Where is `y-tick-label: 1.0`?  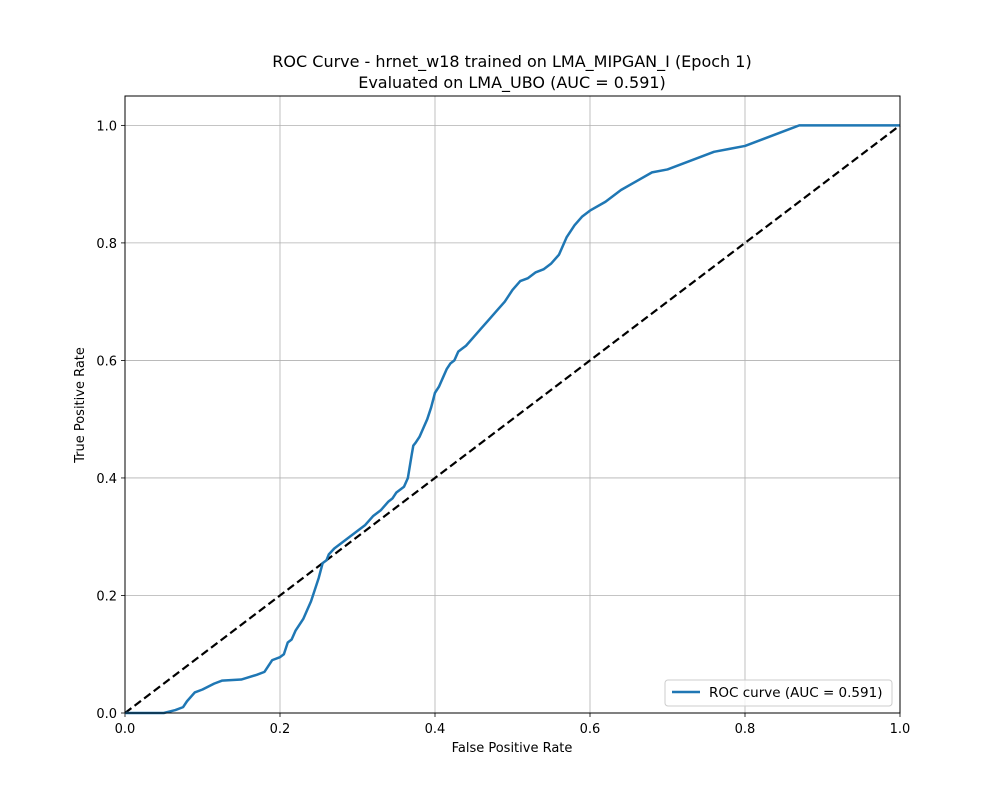
y-tick-label: 1.0 is located at coordinates (106, 126).